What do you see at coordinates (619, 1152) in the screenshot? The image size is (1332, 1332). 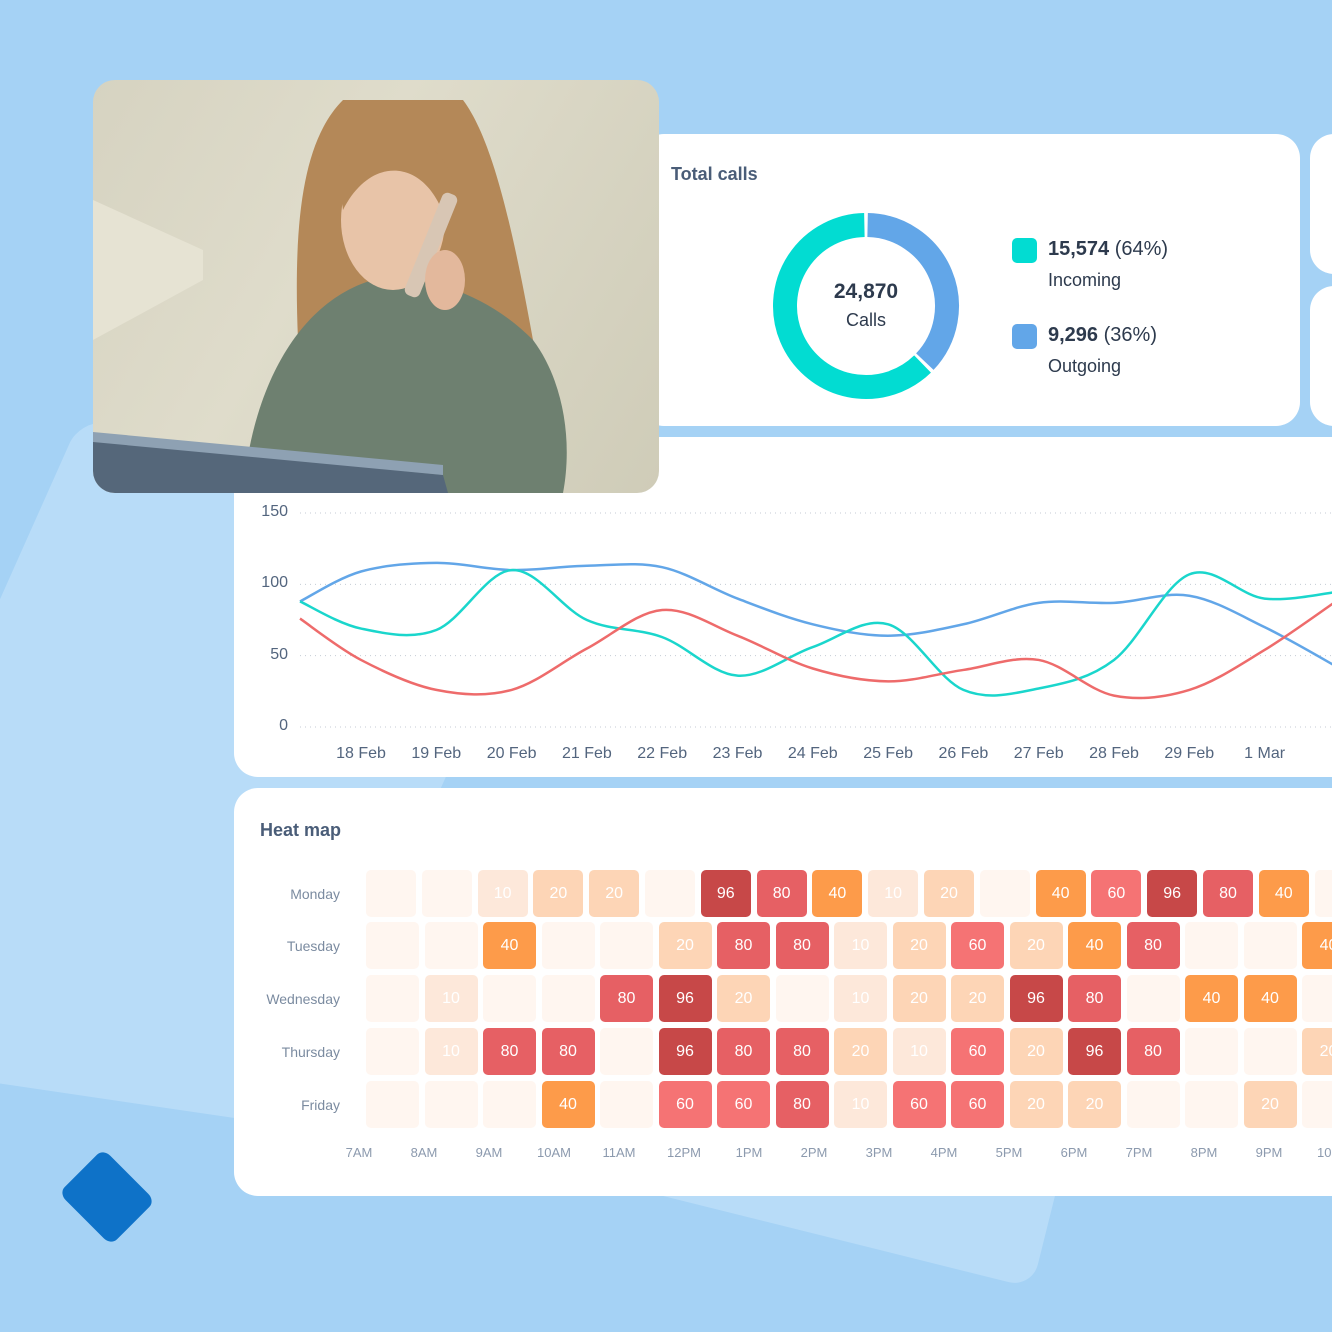 I see `heatmap-x-label: 11AM` at bounding box center [619, 1152].